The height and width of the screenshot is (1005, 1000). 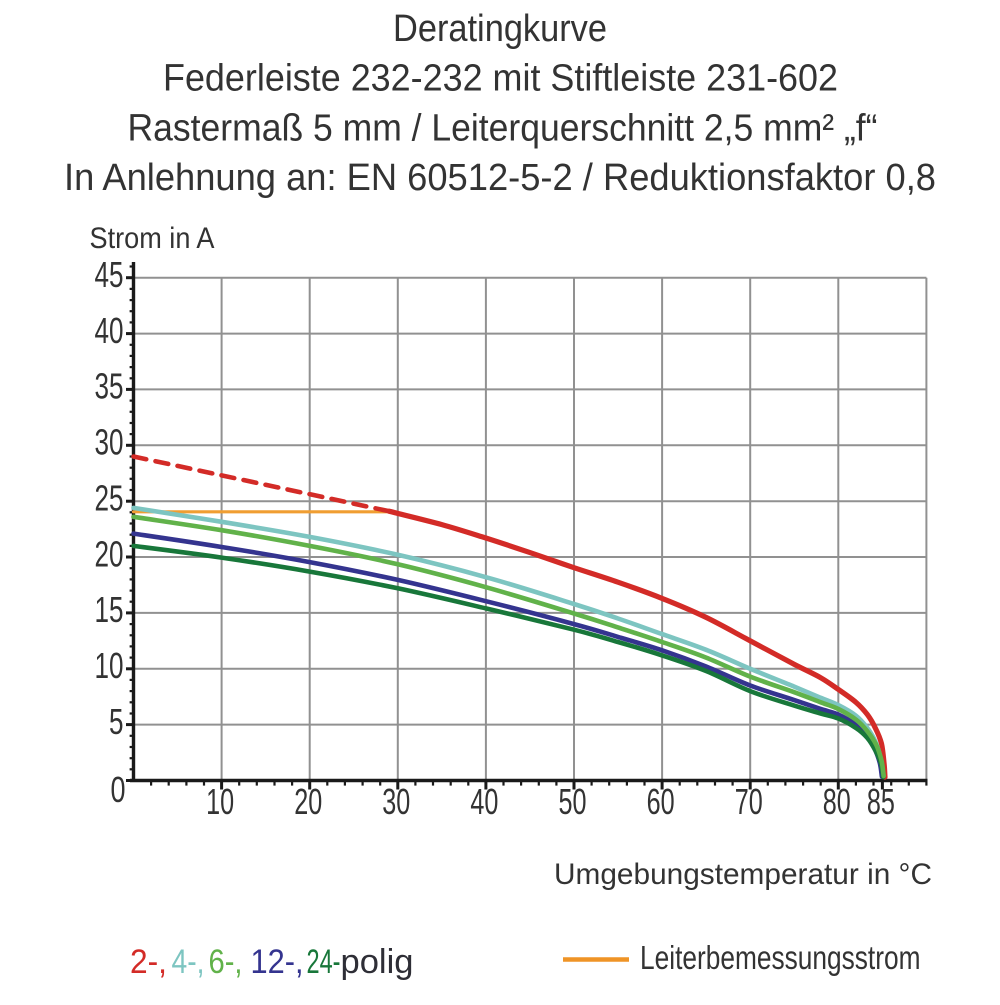 I want to click on svg-text: 2-,, so click(x=148, y=962).